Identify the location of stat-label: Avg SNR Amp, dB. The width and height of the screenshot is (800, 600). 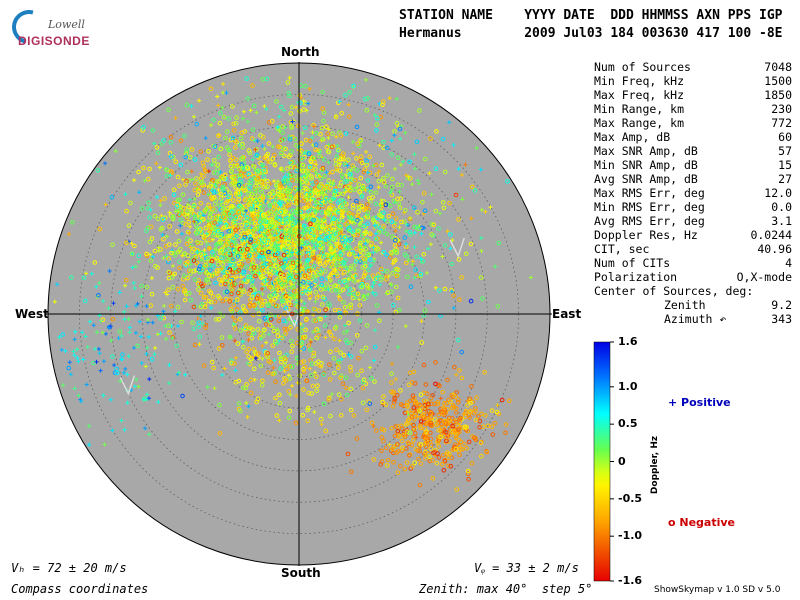
(646, 179).